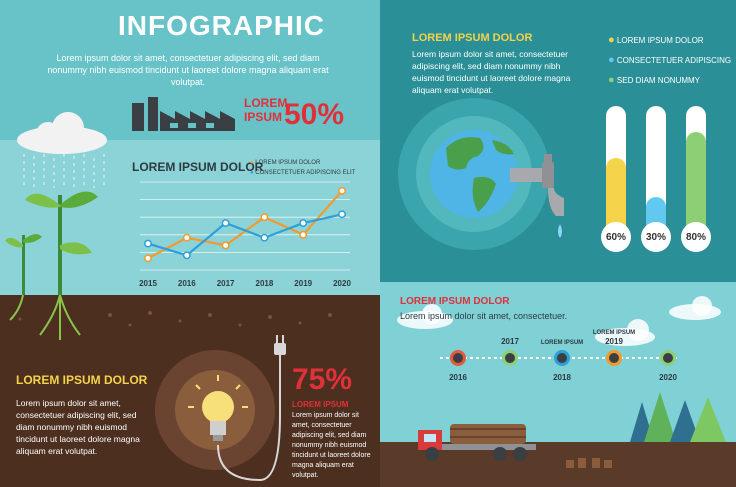 This screenshot has width=736, height=487. What do you see at coordinates (51, 243) in the screenshot?
I see `plant-icon` at bounding box center [51, 243].